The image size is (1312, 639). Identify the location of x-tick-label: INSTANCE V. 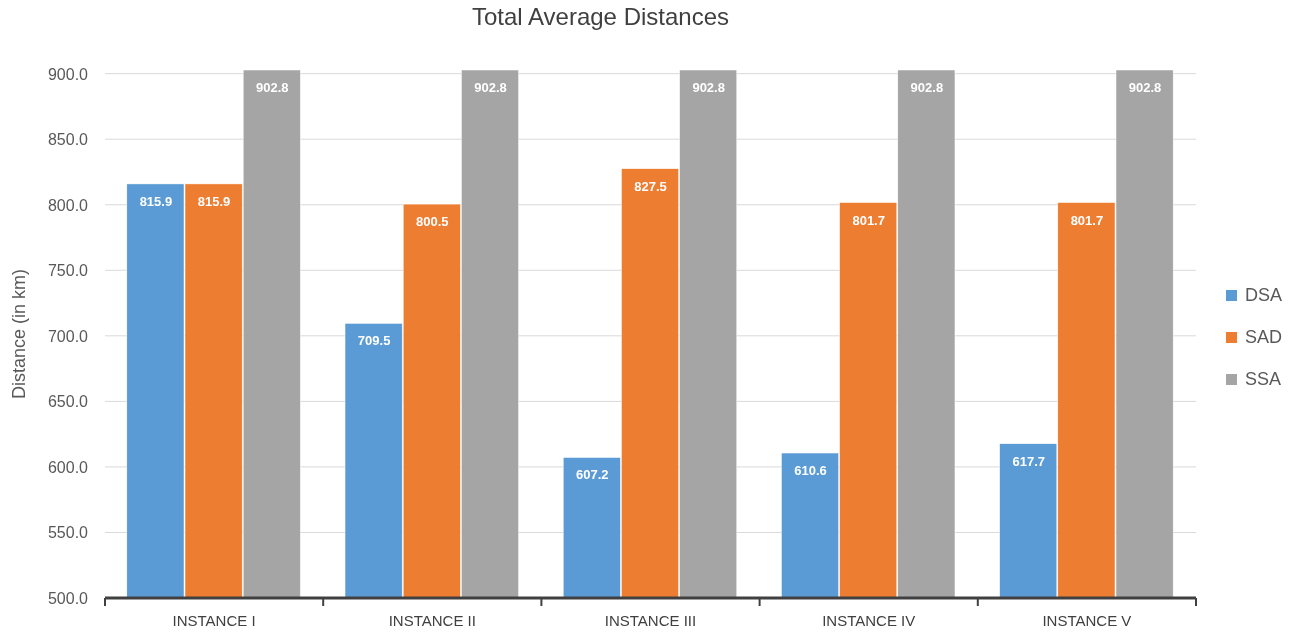
(1087, 620).